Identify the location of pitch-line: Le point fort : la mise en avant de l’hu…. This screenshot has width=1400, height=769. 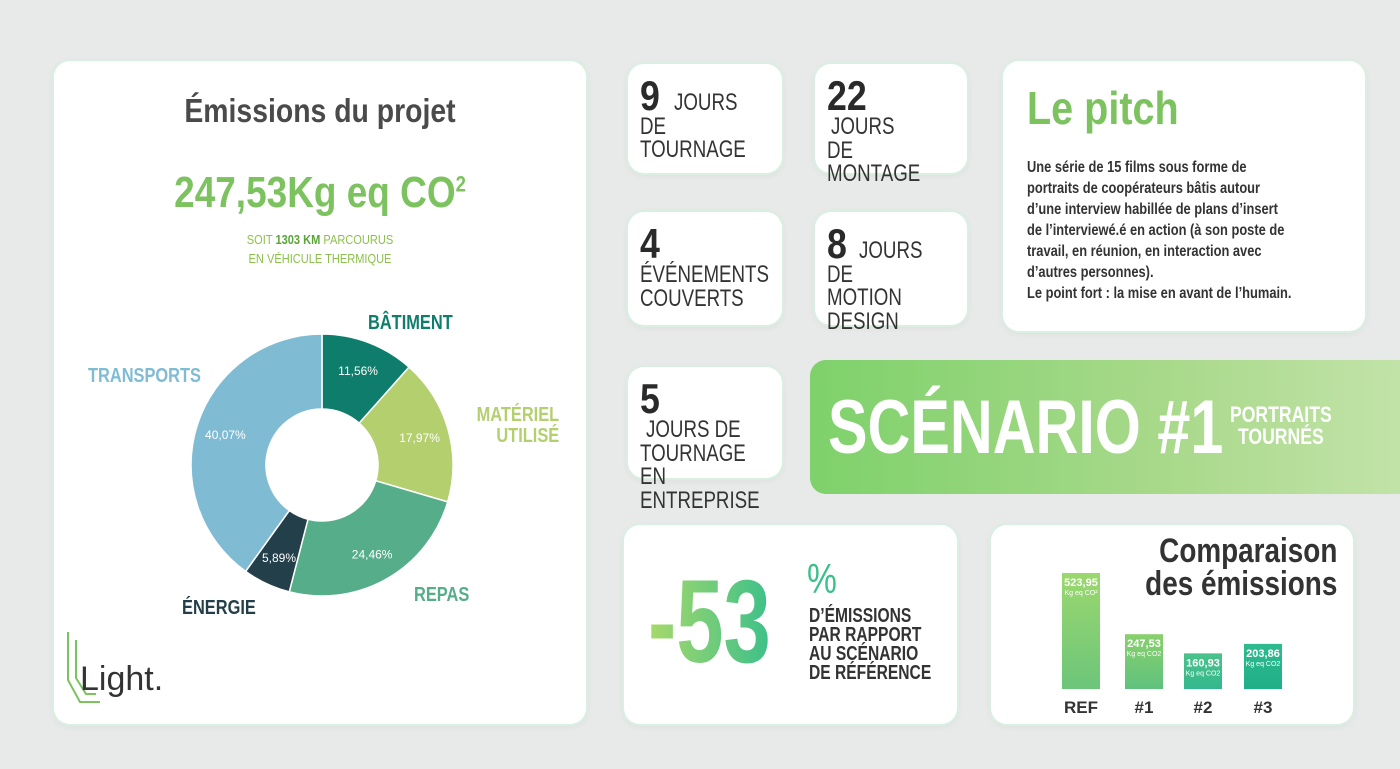
(1159, 293).